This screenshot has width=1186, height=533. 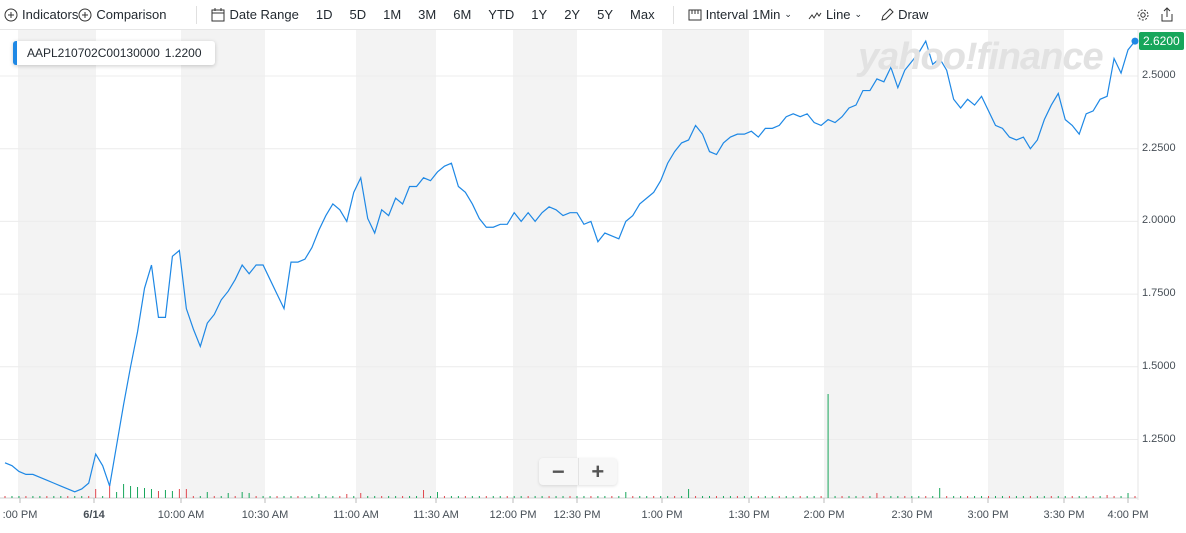 I want to click on x-tick-label: 12:00 PM, so click(x=513, y=515).